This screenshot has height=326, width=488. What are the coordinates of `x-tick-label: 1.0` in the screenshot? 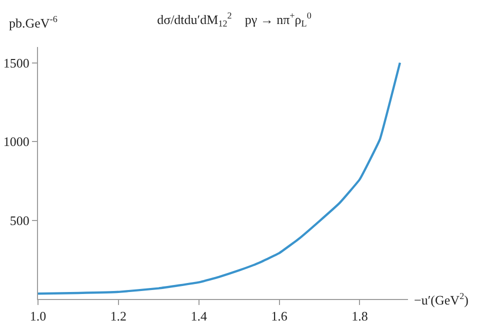 It's located at (38, 316).